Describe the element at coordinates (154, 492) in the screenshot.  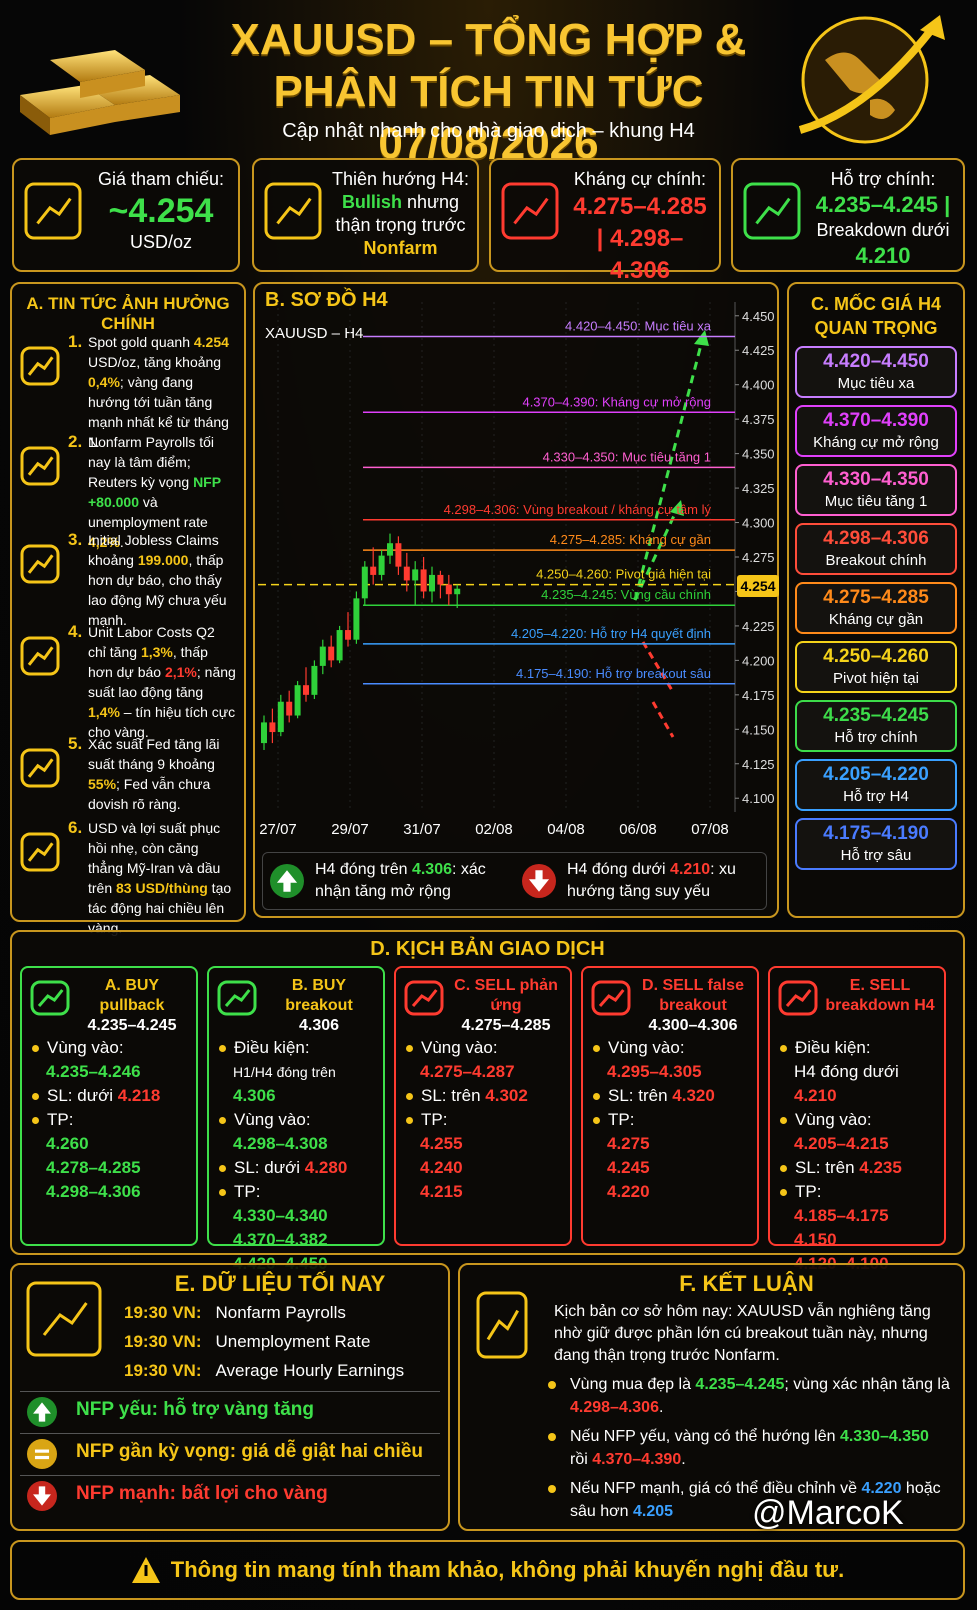
I see `highlight: NFP +80.000` at that location.